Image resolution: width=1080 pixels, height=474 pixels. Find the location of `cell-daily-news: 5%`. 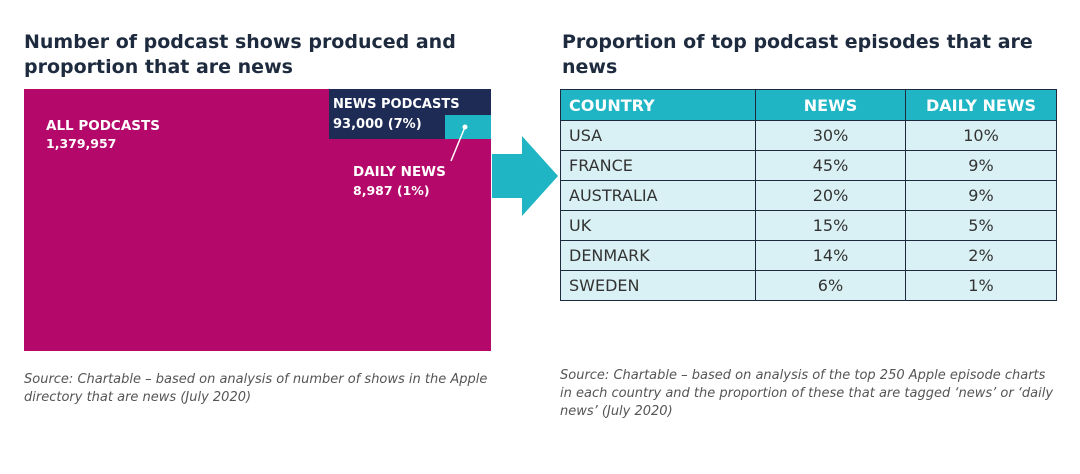

cell-daily-news: 5% is located at coordinates (981, 225).